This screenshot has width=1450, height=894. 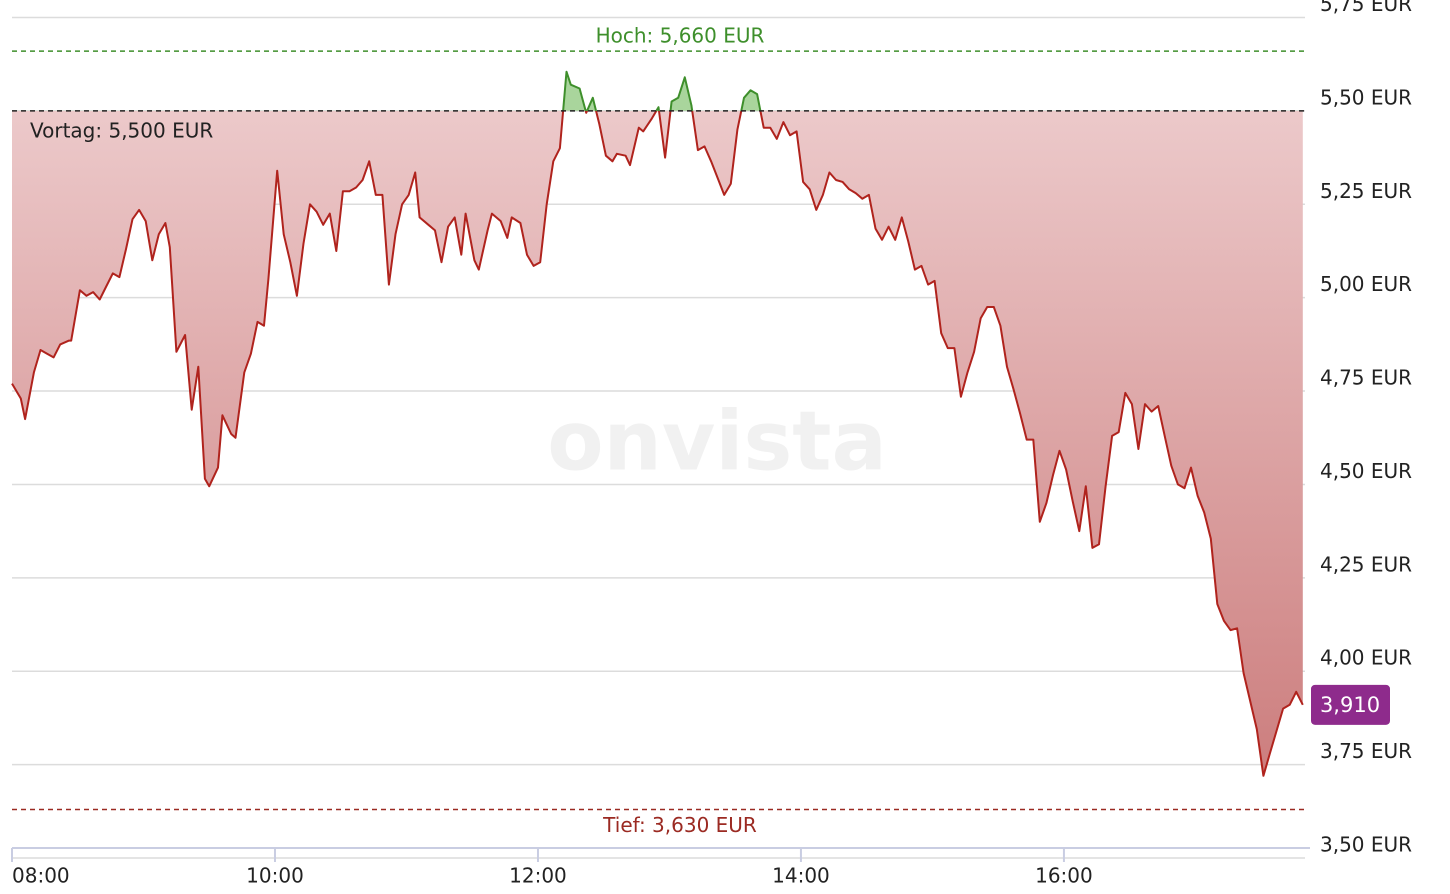 What do you see at coordinates (41, 876) in the screenshot?
I see `x-tick-label: 08:00` at bounding box center [41, 876].